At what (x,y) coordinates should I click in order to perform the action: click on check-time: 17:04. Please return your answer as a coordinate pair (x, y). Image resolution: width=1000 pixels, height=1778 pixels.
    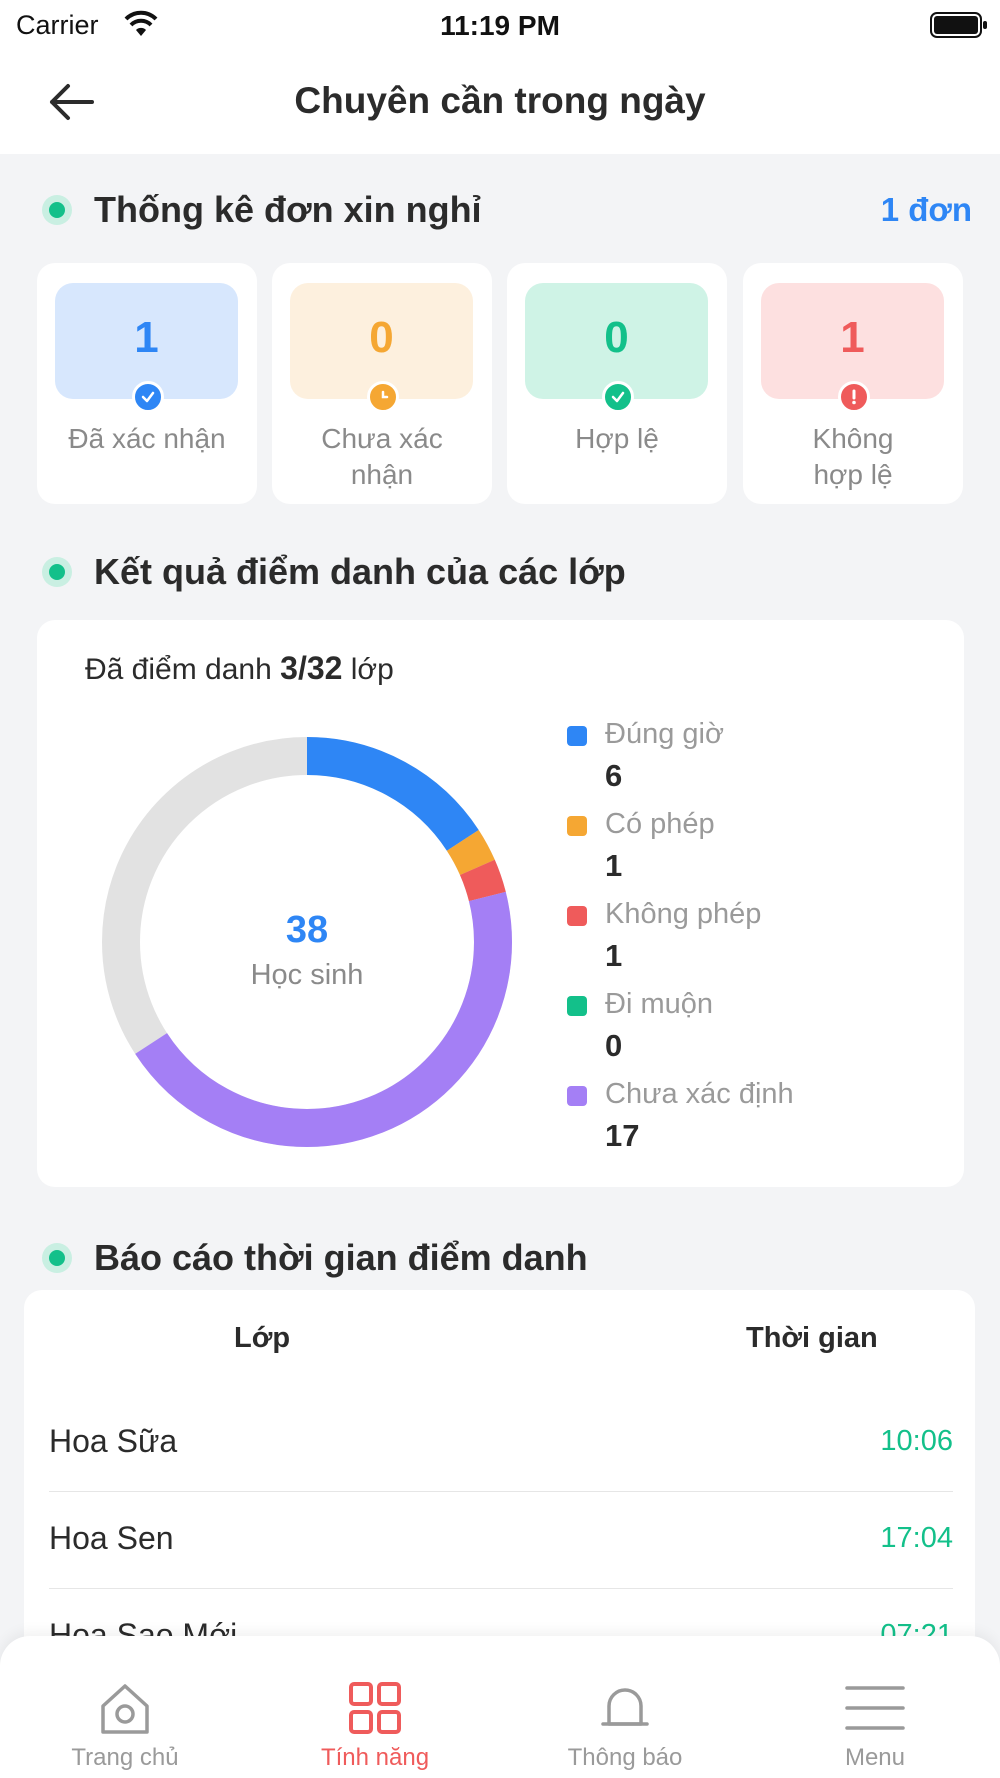
    Looking at the image, I should click on (916, 1538).